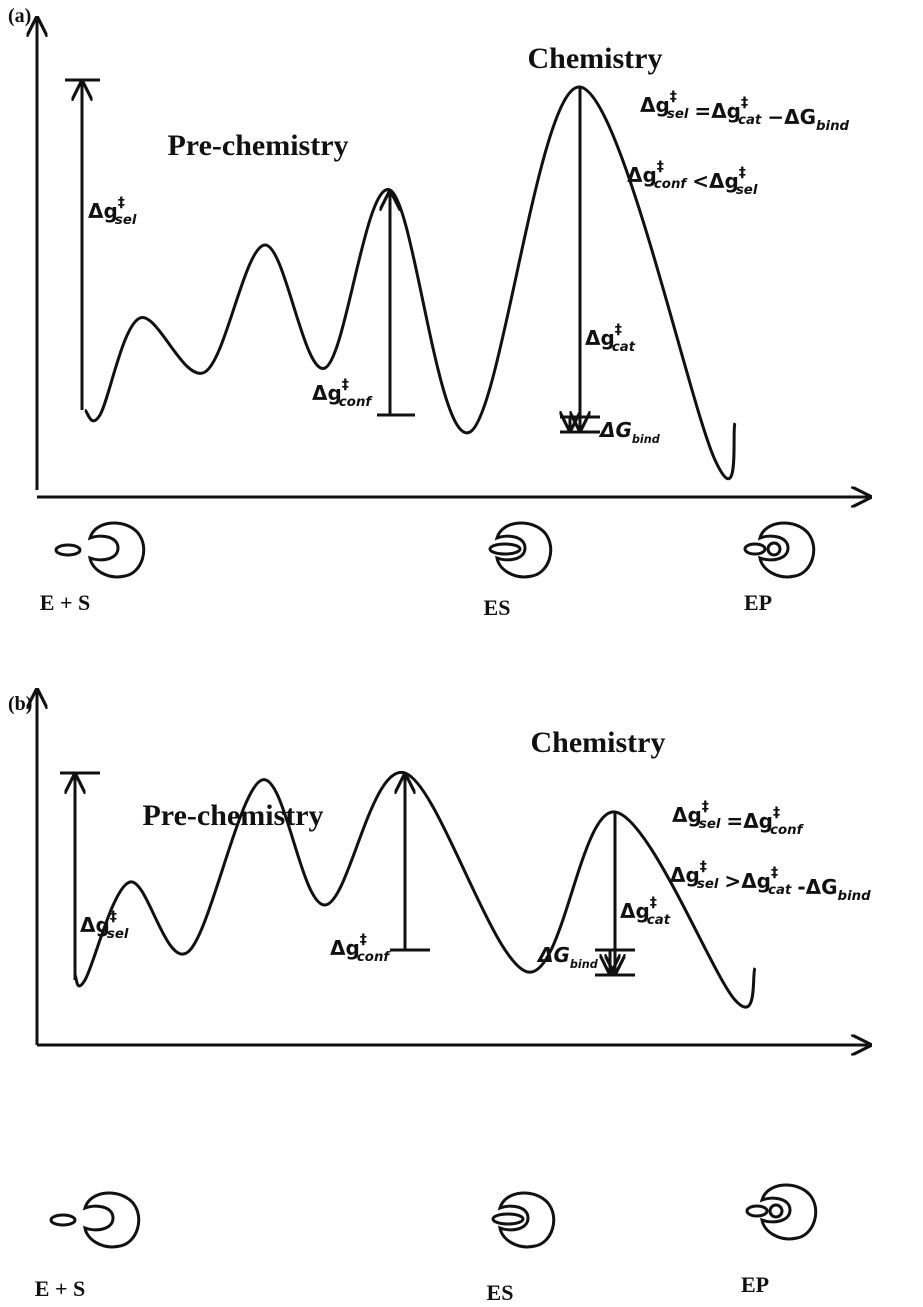 Image resolution: width=923 pixels, height=1307 pixels. I want to click on equation: Δg‡ sel =Δg‡ conf, so click(738, 818).